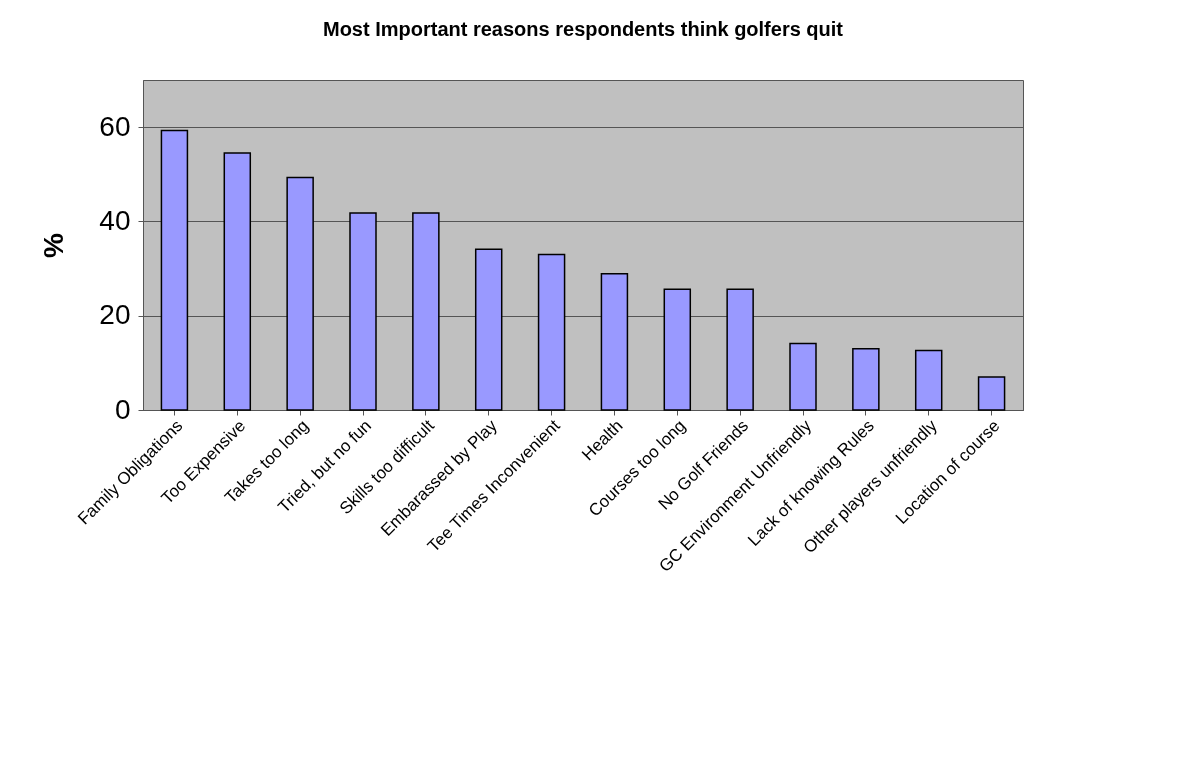 The image size is (1180, 759). Describe the element at coordinates (122, 409) in the screenshot. I see `y-tick-label: 0` at that location.